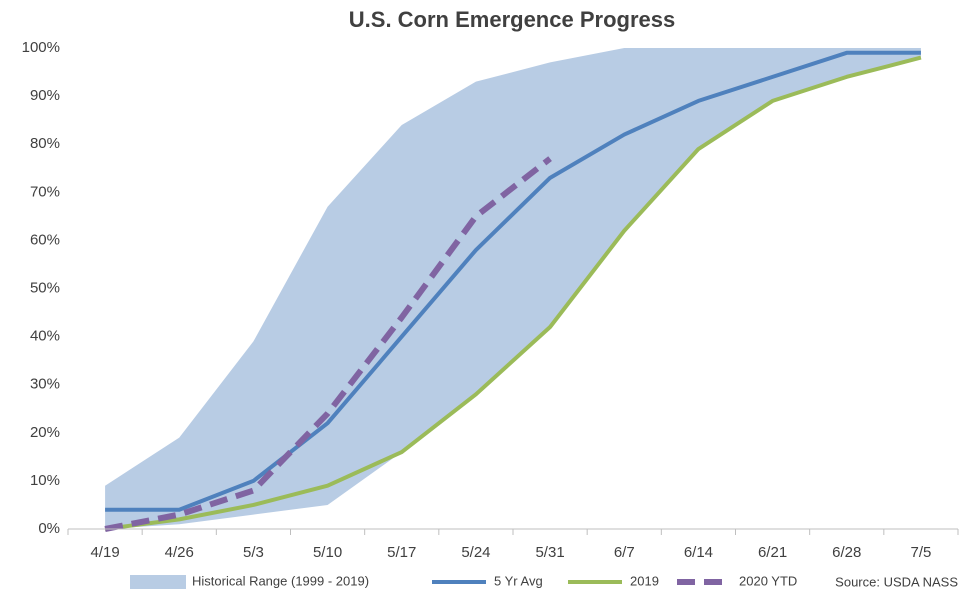 The image size is (976, 601). I want to click on x-tick-label: 4/26, so click(179, 552).